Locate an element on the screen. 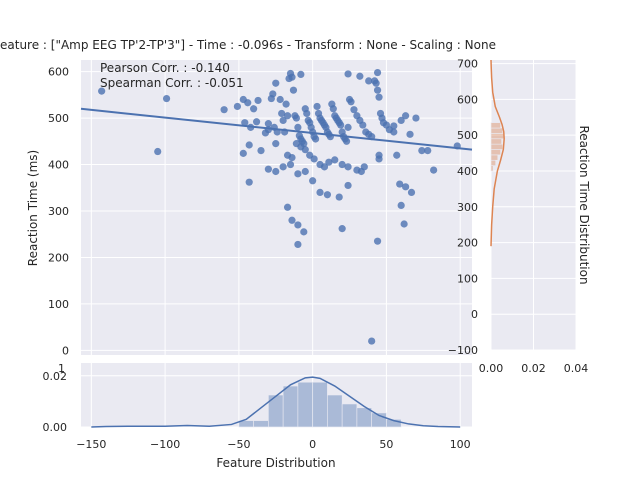  y-hist-kde-line is located at coordinates (497, 153).